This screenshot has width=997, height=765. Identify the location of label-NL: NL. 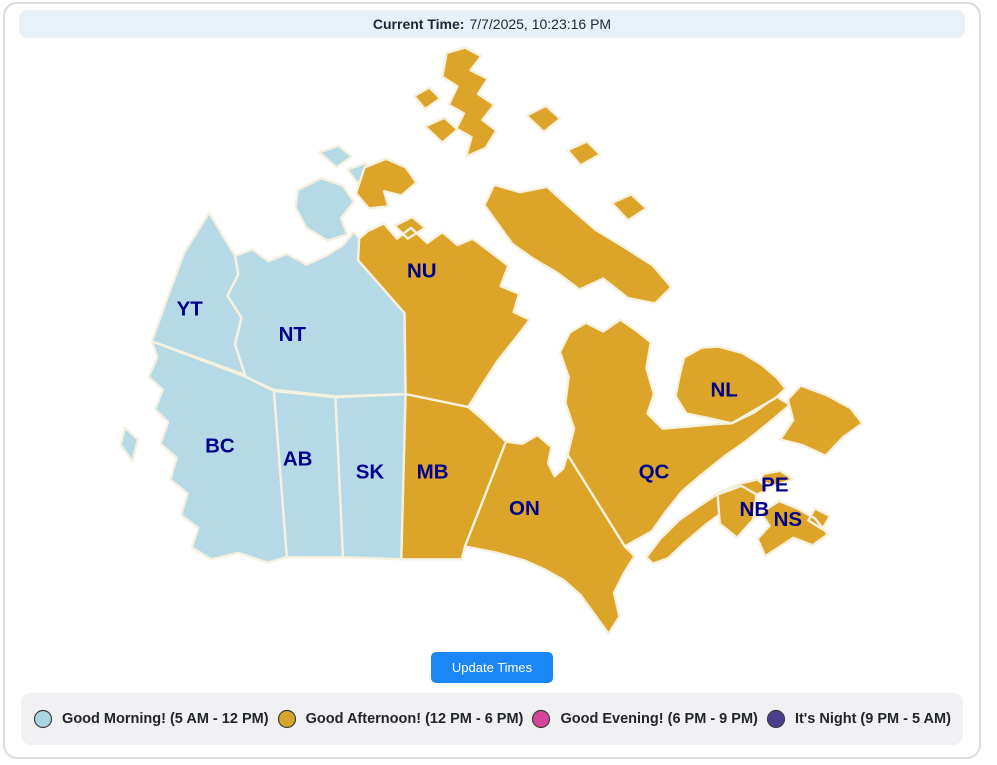
(723, 389).